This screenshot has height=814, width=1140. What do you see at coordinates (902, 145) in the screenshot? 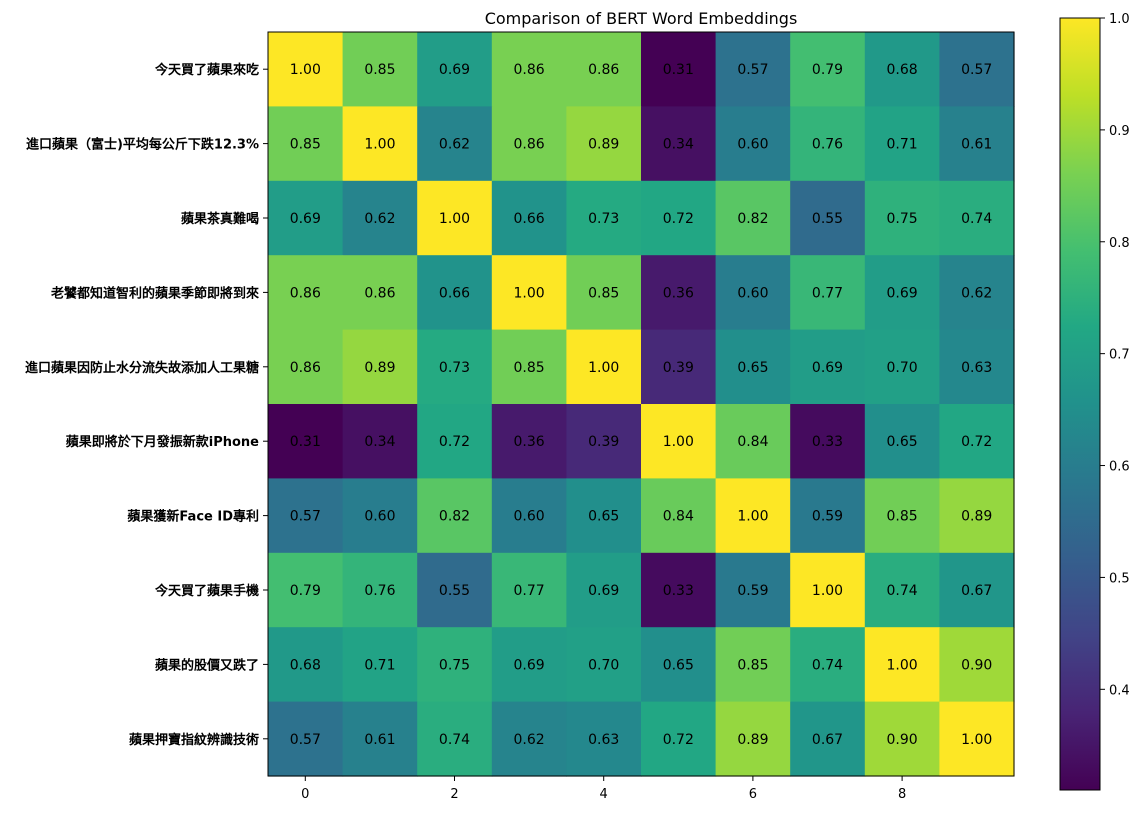
I see `cell-value-label: 0.71` at bounding box center [902, 145].